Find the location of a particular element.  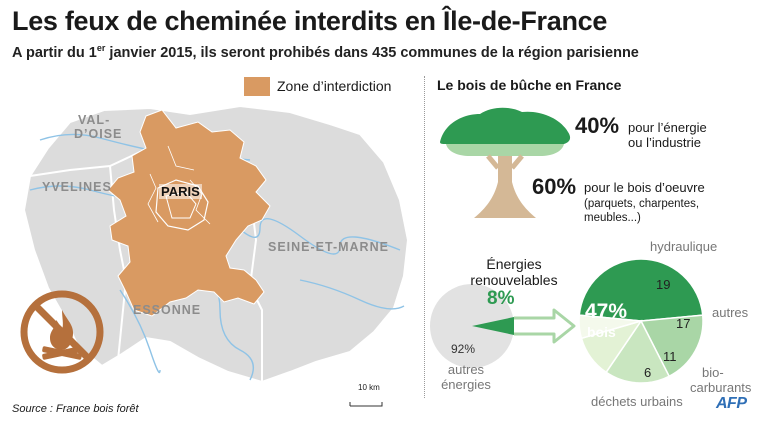

pie-hydraulique-label: hydraulique is located at coordinates (684, 246).